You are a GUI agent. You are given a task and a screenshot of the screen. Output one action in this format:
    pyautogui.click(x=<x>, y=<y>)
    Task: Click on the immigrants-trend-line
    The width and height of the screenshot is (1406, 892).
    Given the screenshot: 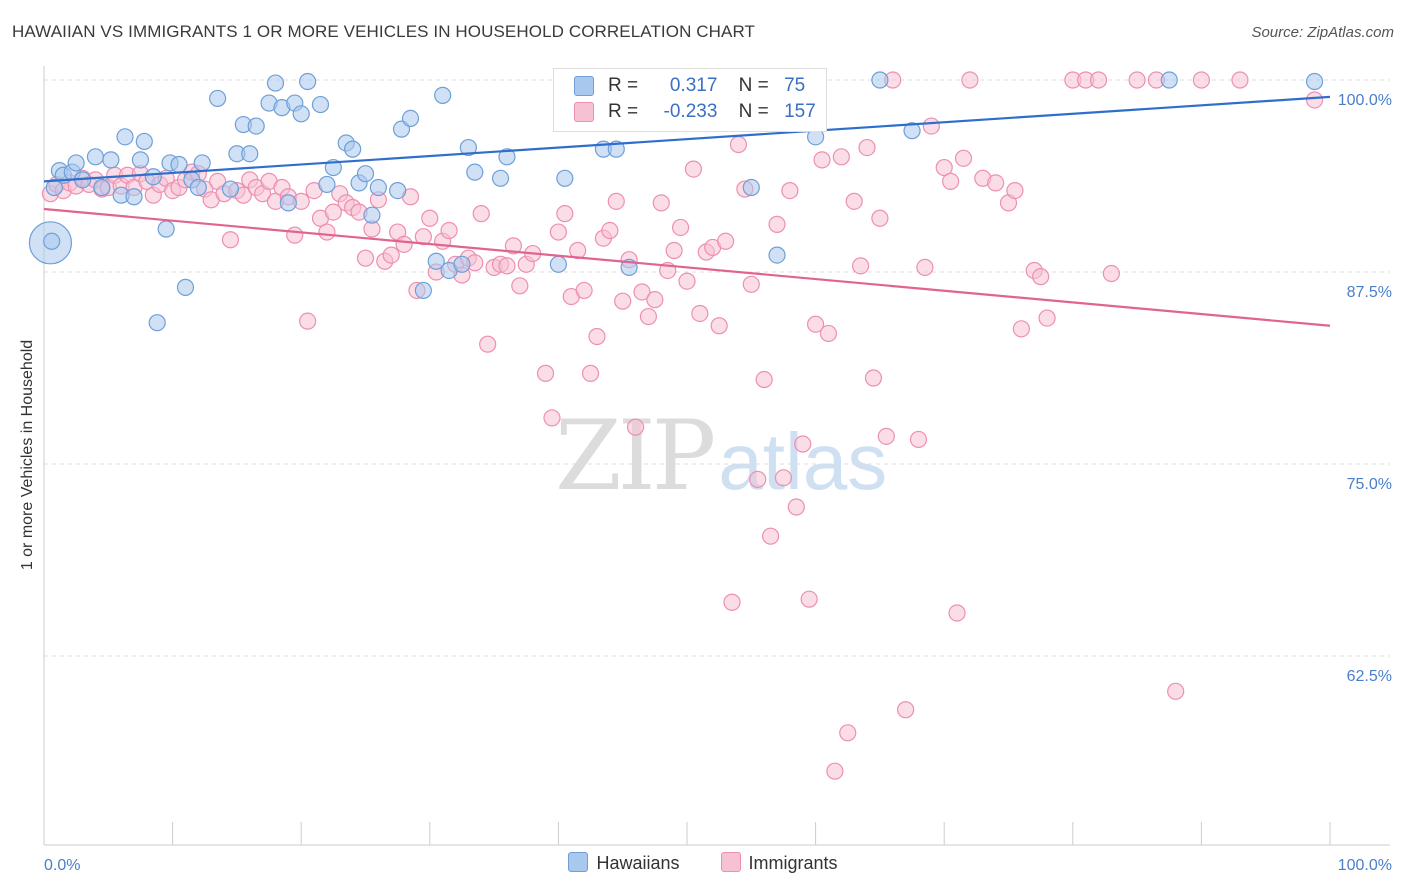 What is the action you would take?
    pyautogui.click(x=687, y=267)
    